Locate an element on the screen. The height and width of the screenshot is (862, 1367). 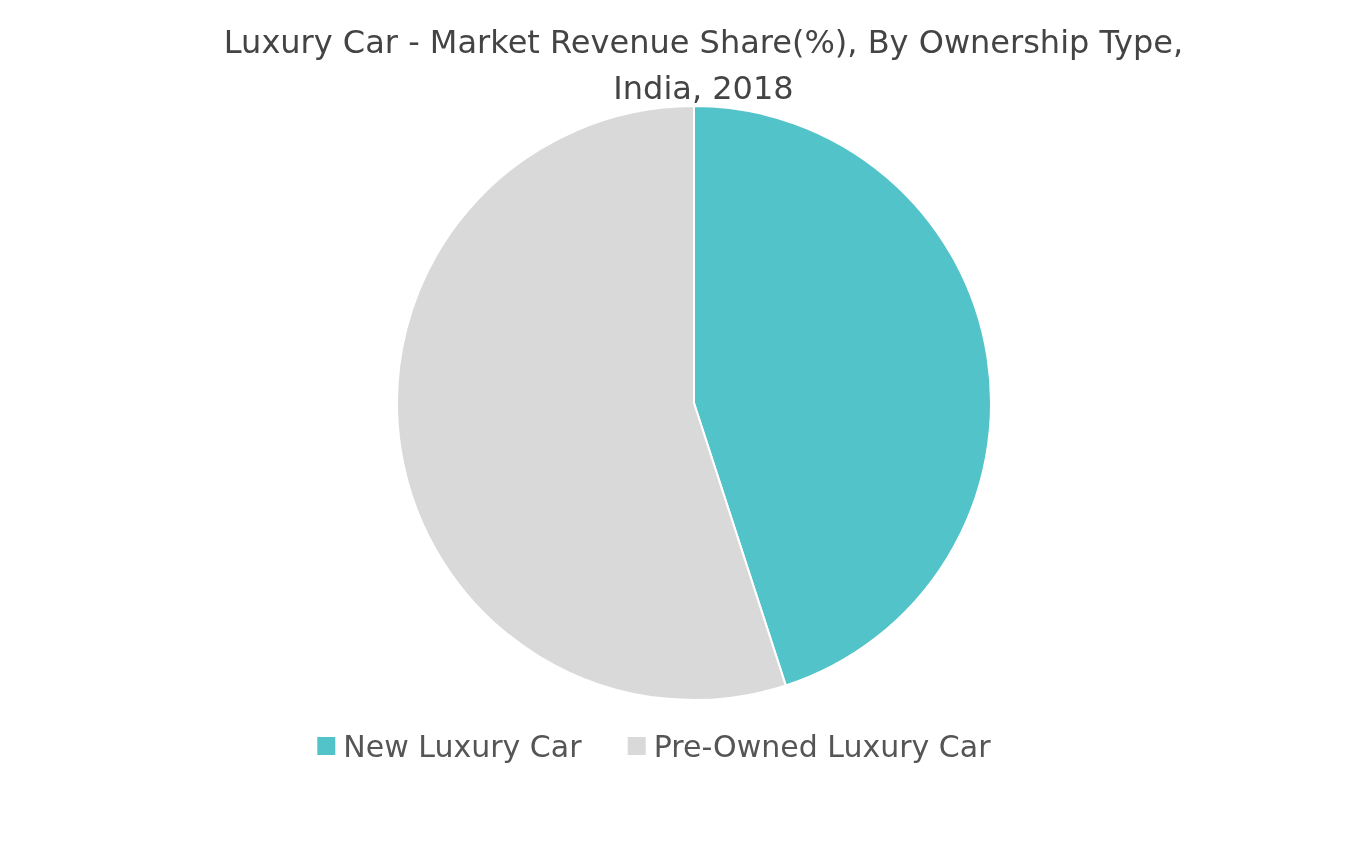
legend-label: New Luxury Car is located at coordinates (463, 746).